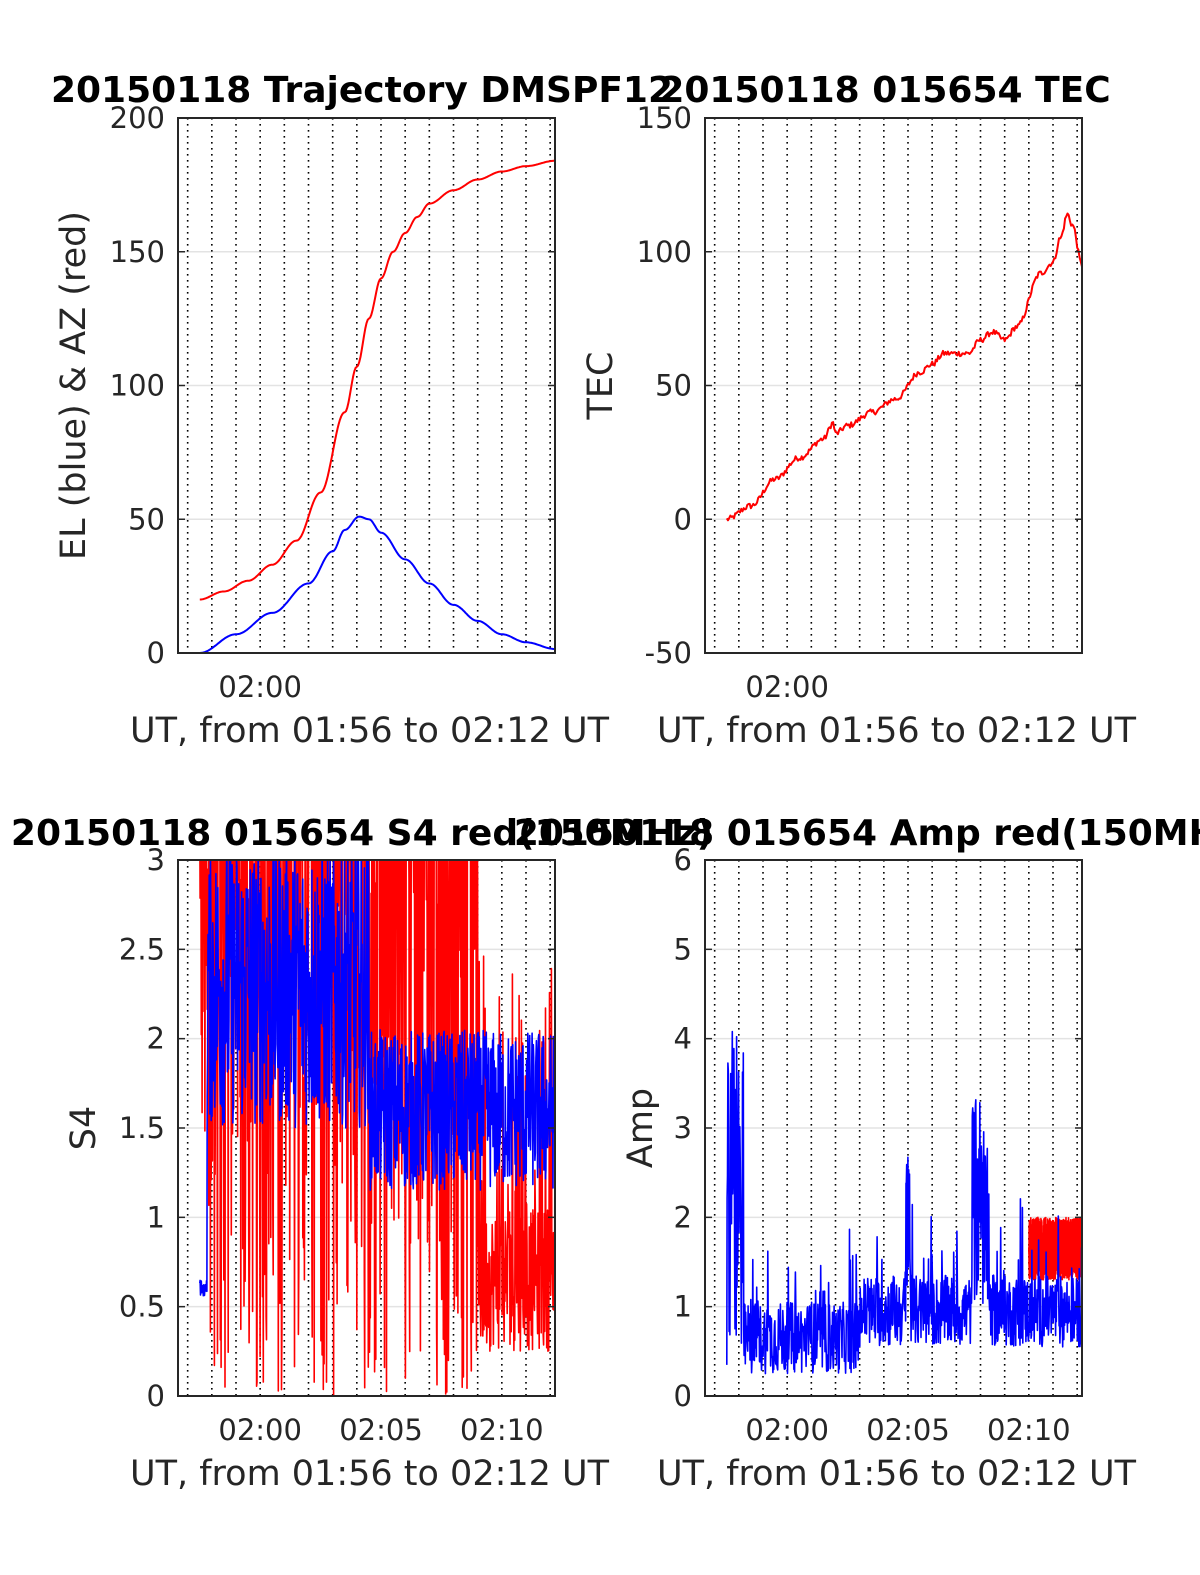 The width and height of the screenshot is (1200, 1575). Describe the element at coordinates (668, 653) in the screenshot. I see `y-tick-label: -50` at that location.